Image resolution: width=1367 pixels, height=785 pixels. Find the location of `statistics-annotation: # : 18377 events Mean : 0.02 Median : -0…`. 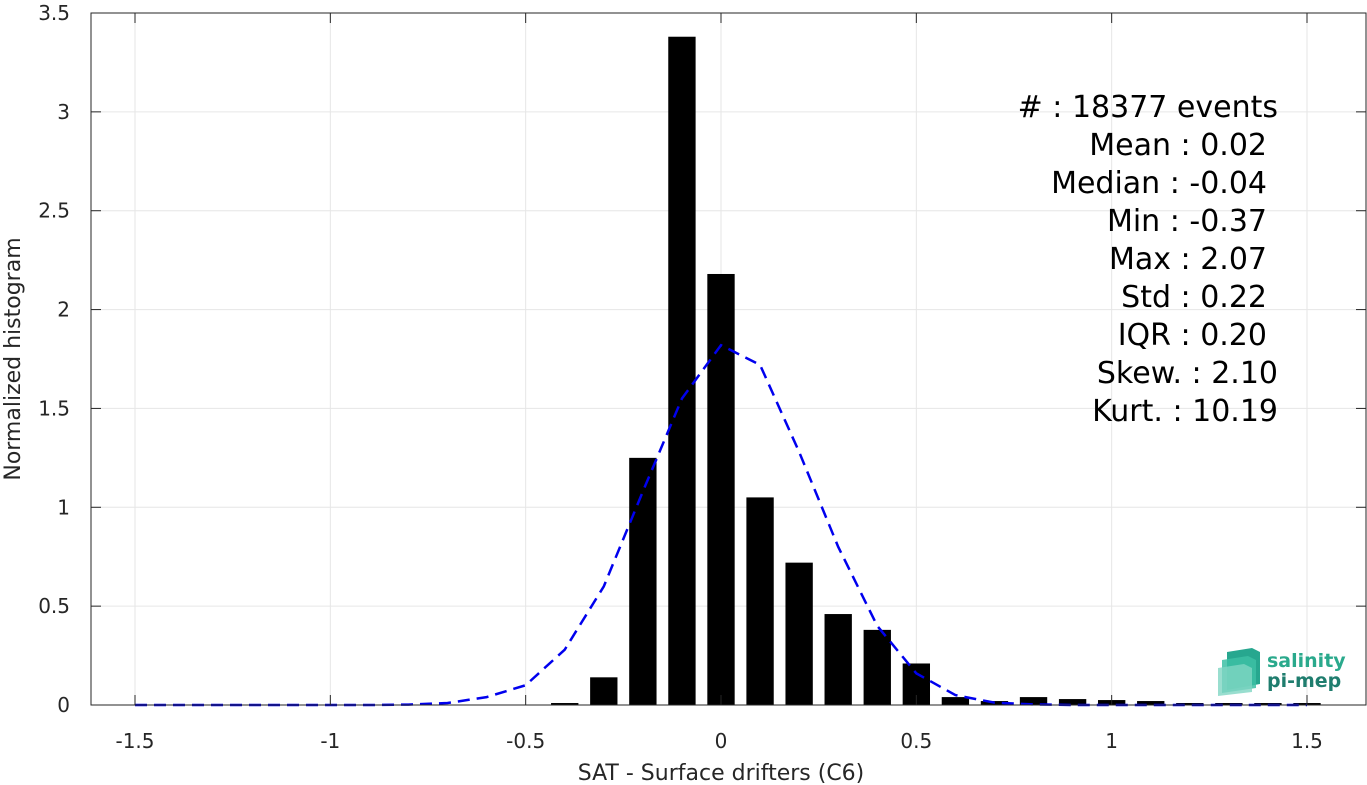

statistics-annotation: # : 18377 events Mean : 0.02 Median : -0… is located at coordinates (1148, 259).